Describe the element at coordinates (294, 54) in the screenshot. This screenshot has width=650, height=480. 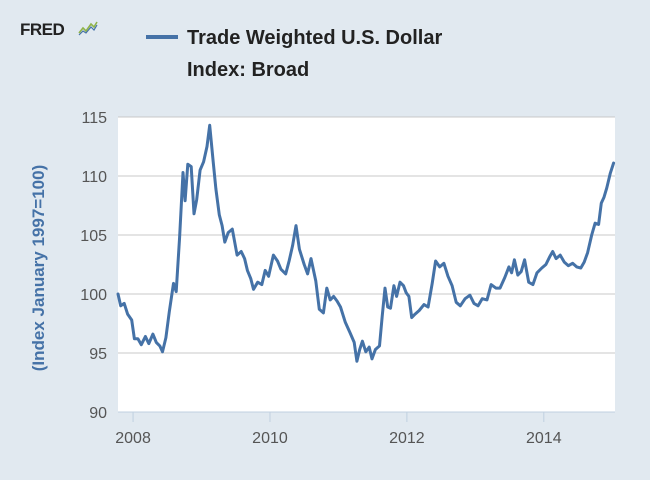
I see `legend: Trade Weighted U.S. Dollar Index: Broad` at that location.